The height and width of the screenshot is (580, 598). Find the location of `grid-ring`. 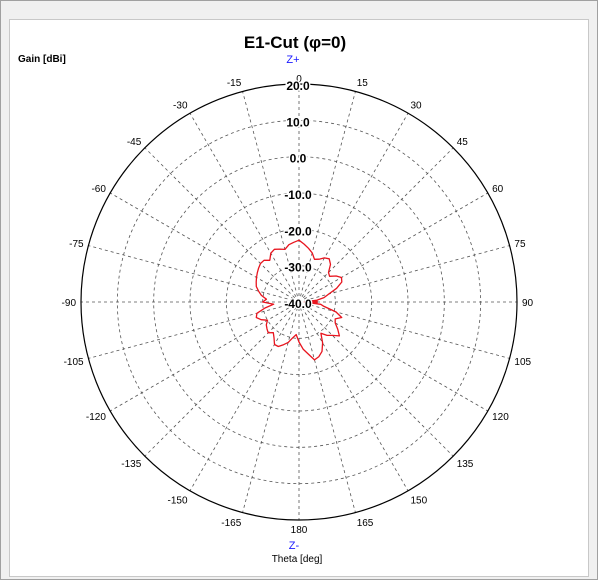

grid-ring is located at coordinates (299, 302).